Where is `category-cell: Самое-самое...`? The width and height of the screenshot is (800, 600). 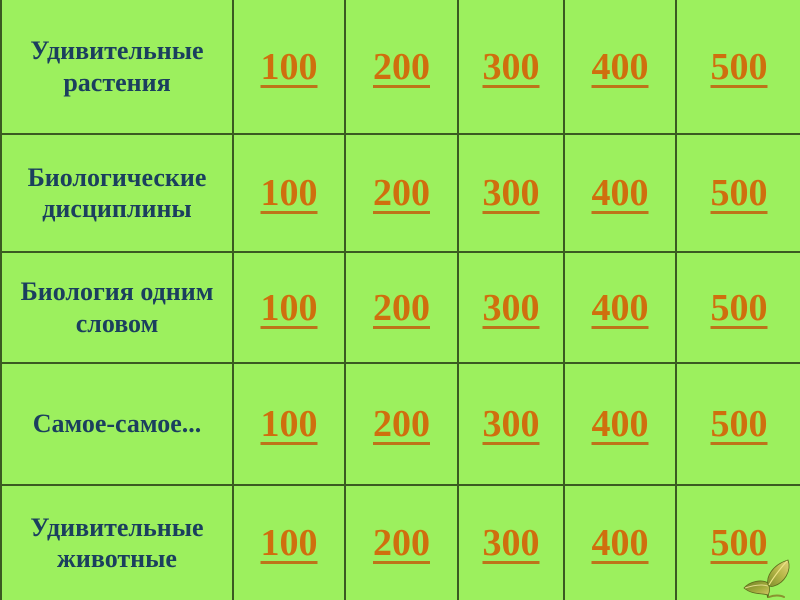
category-cell: Самое-самое... is located at coordinates (117, 424).